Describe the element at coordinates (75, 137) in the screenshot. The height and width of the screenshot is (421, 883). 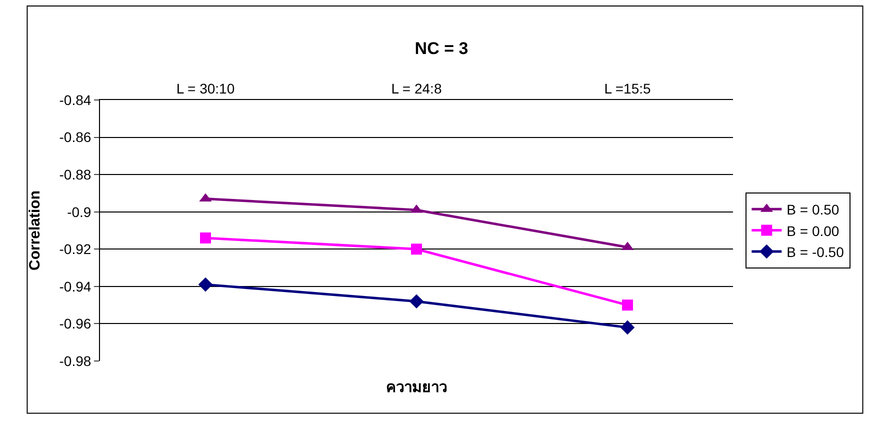
I see `y-tick-label: -0.86` at that location.